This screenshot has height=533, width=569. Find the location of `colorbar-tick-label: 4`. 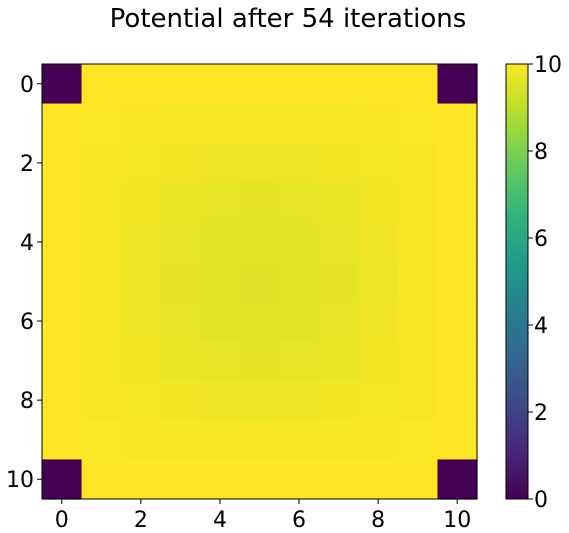

colorbar-tick-label: 4 is located at coordinates (541, 326).